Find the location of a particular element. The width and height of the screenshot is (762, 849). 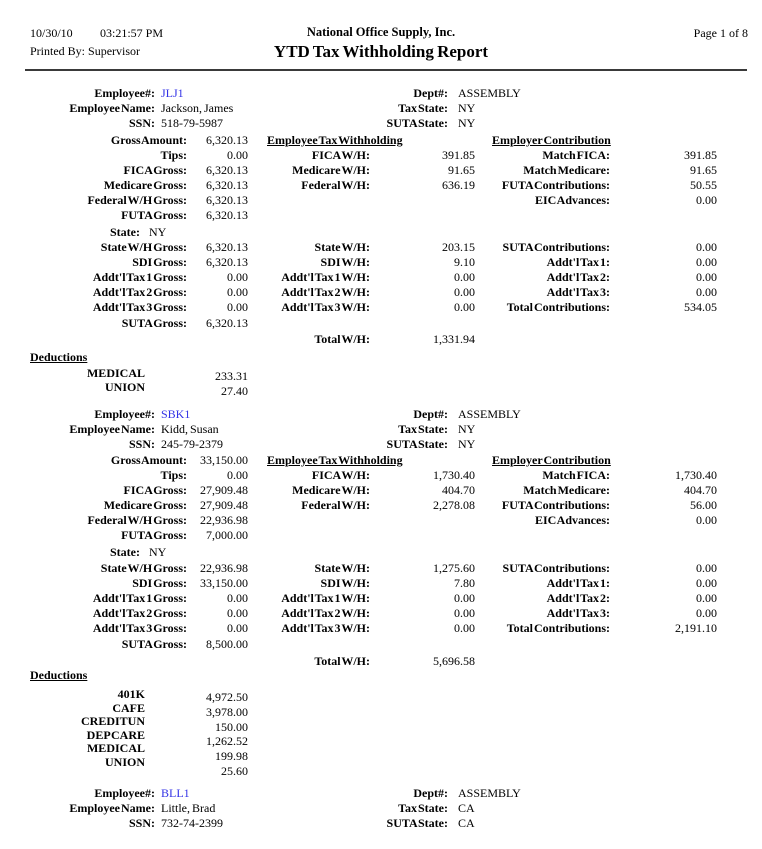

contribution-row: EIC Advances: 0.00 is located at coordinates (381, 520).